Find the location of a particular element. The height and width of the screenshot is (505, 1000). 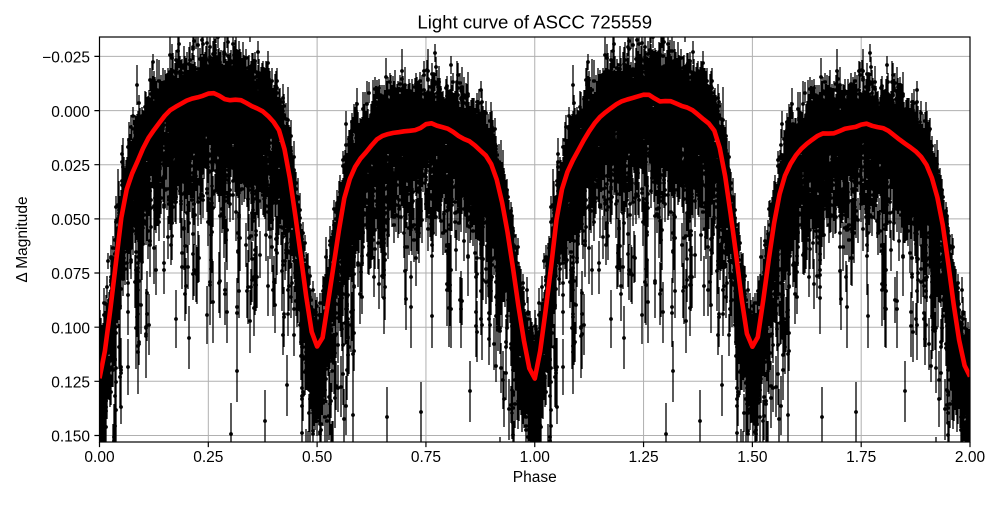

svg-text: 0.125 is located at coordinates (70, 383).